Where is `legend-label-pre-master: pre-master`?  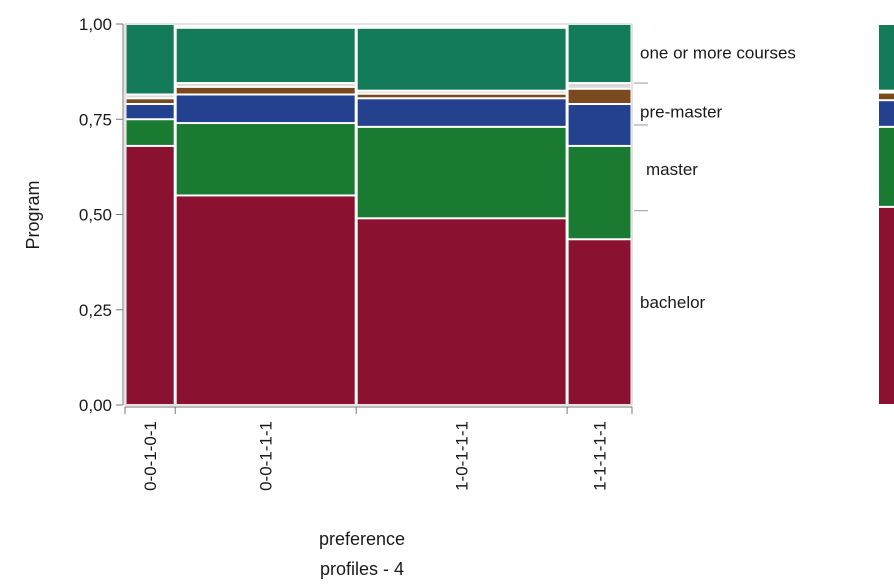
legend-label-pre-master: pre-master is located at coordinates (681, 112).